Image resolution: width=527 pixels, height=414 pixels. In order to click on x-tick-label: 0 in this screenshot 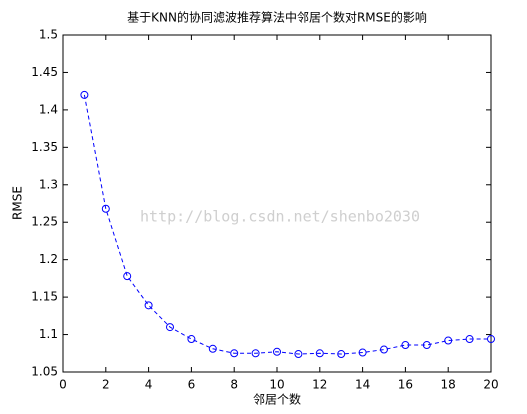, I will do `click(63, 385)`.